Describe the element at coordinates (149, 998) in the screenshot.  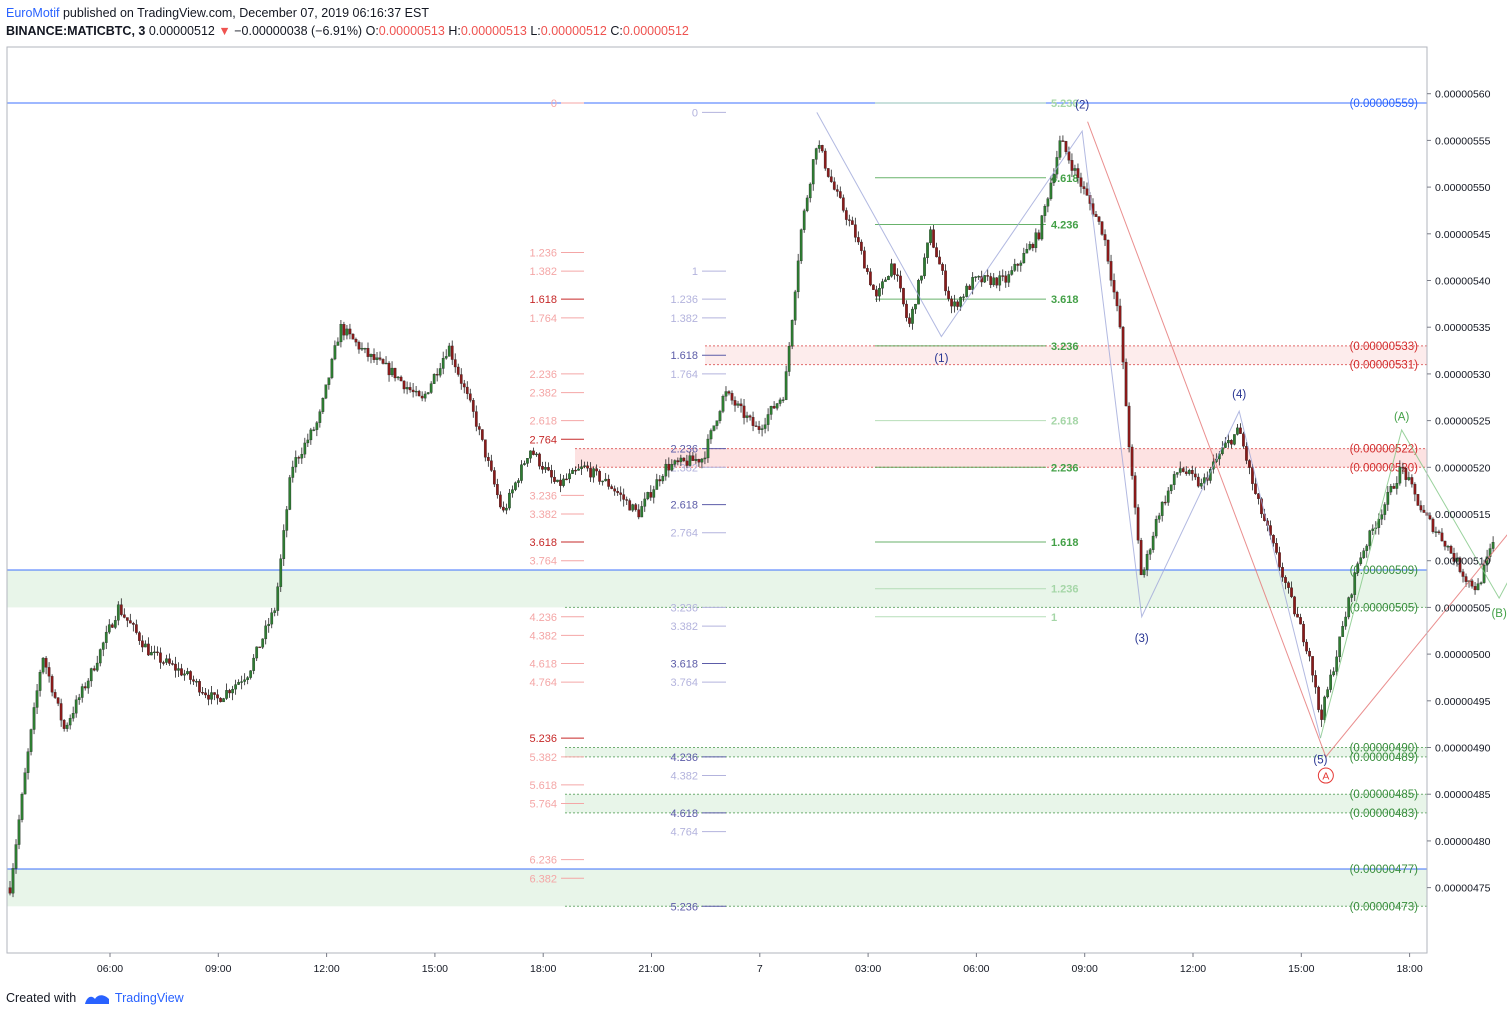
I see `tradingview-link: TradingView` at that location.